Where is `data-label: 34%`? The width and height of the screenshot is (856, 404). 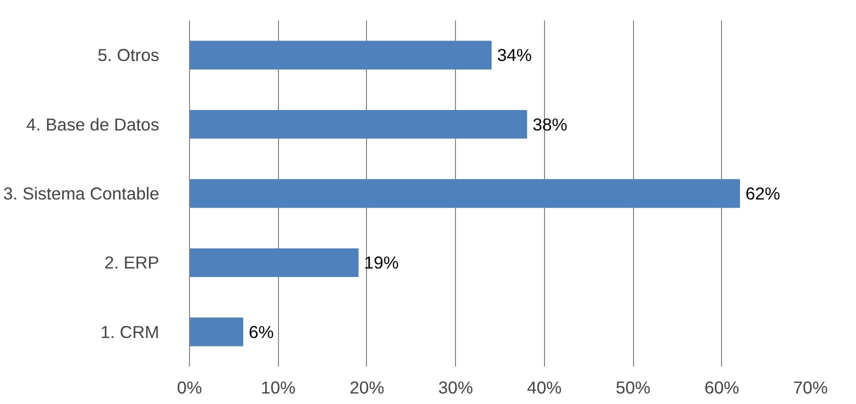
data-label: 34% is located at coordinates (514, 55).